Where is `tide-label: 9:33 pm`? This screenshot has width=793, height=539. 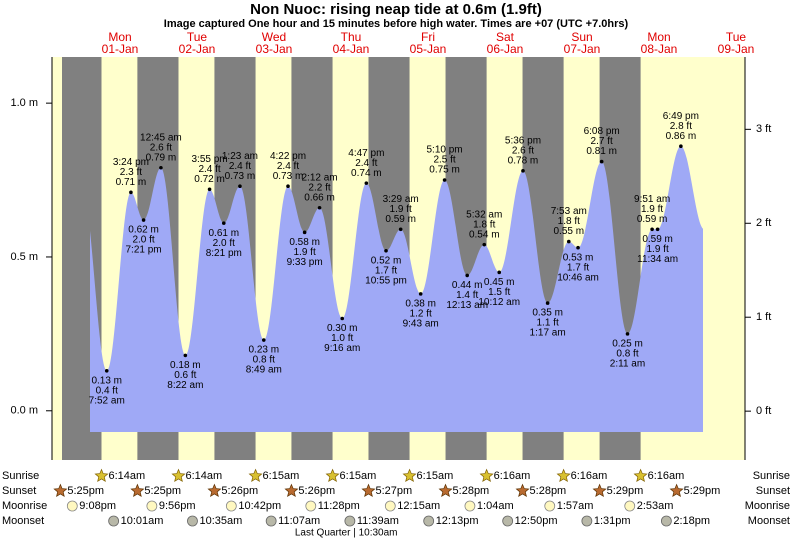 tide-label: 9:33 pm is located at coordinates (305, 262).